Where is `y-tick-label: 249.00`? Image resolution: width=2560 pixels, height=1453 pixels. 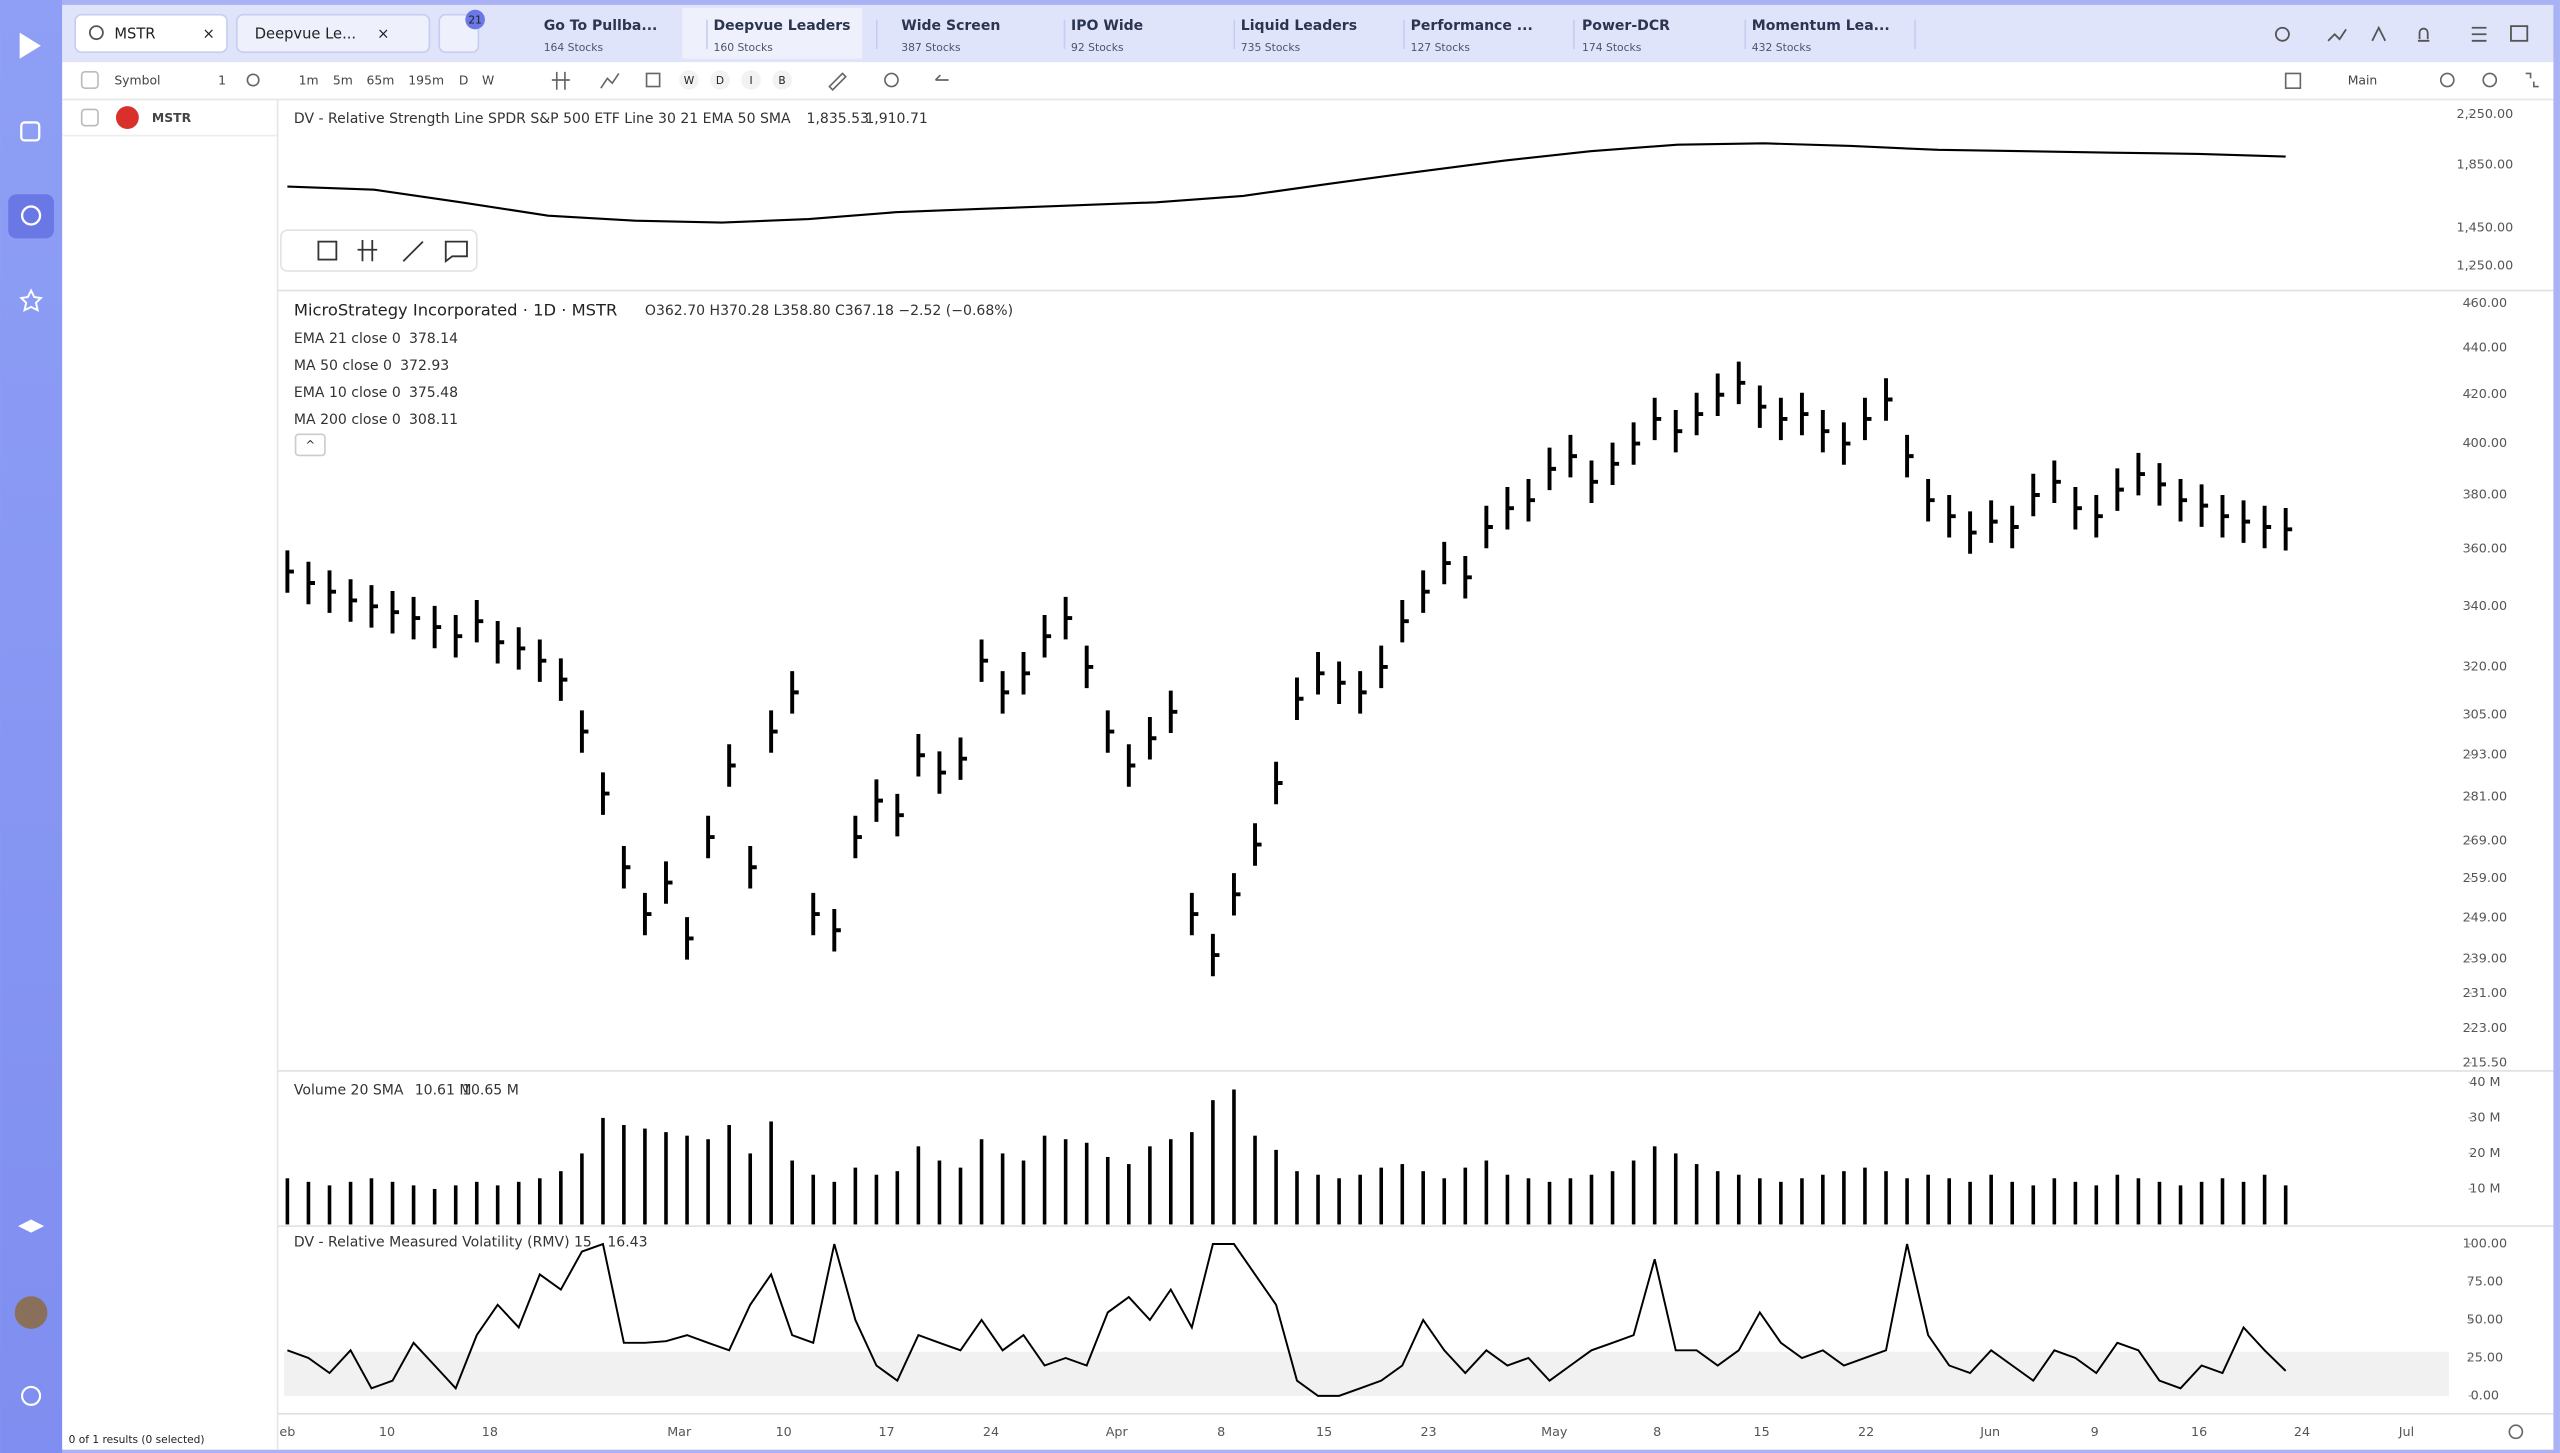 y-tick-label: 249.00 is located at coordinates (2485, 918).